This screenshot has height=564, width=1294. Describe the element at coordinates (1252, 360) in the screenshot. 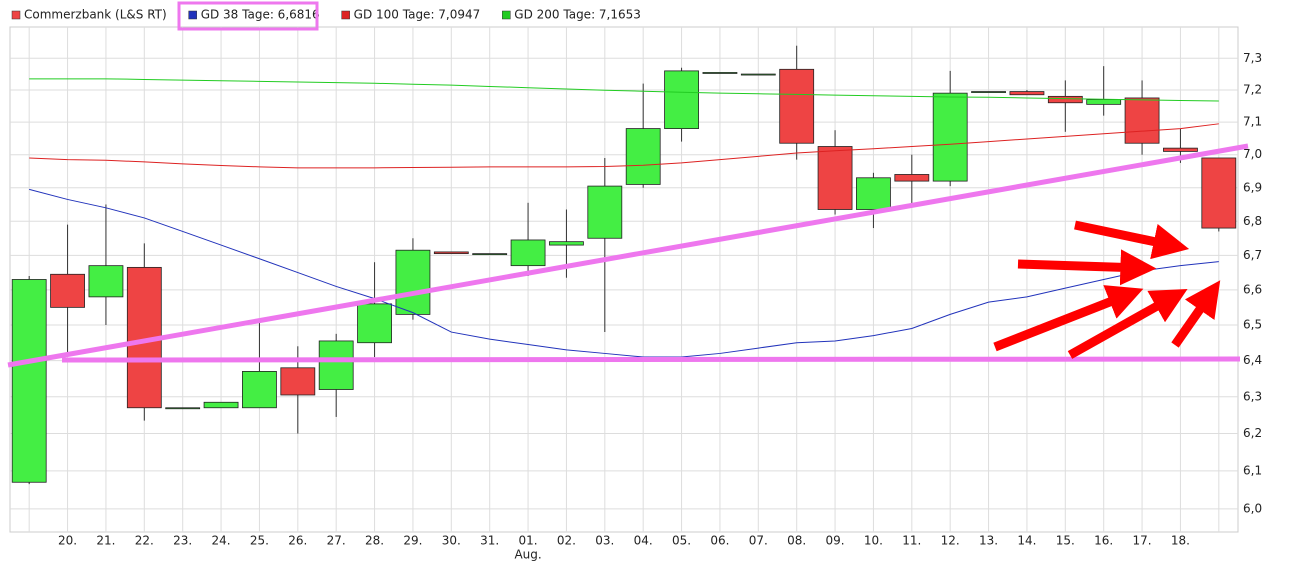

I see `y-tick-label: 6,4` at that location.